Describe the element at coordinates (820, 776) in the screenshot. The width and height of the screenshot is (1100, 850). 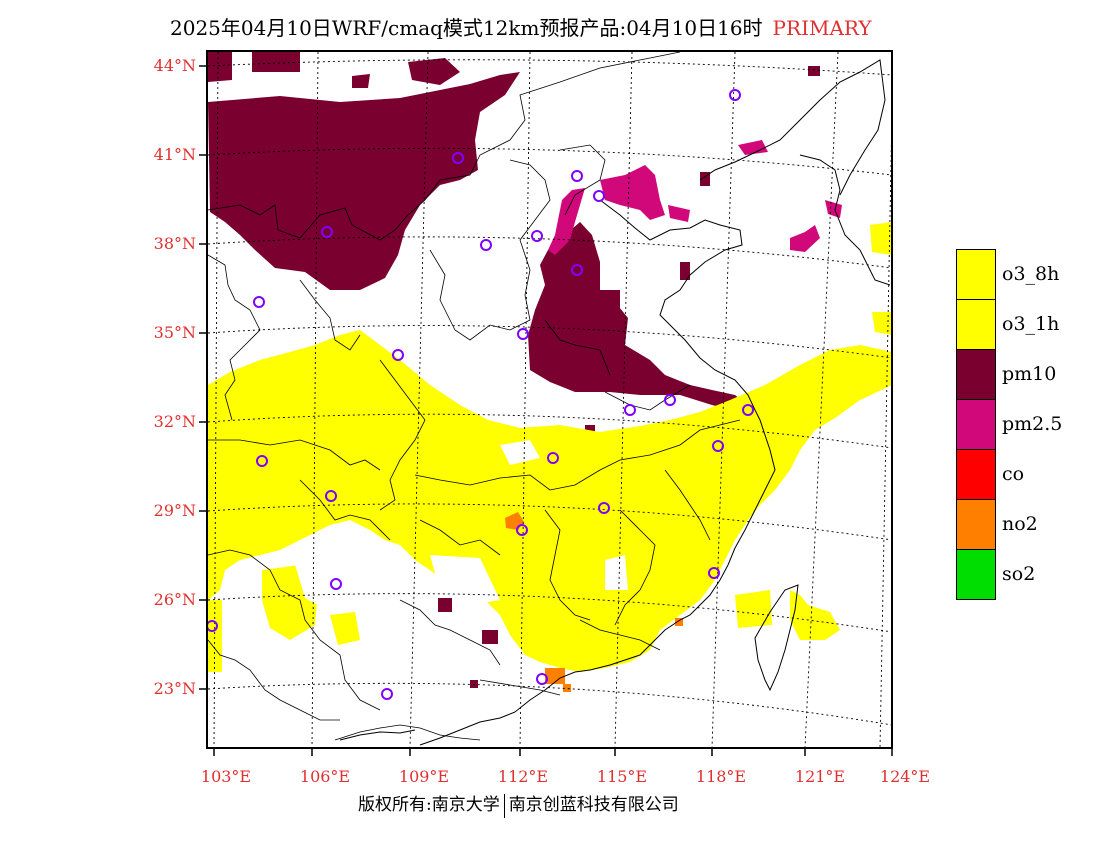
I see `lon-label: 121°E` at that location.